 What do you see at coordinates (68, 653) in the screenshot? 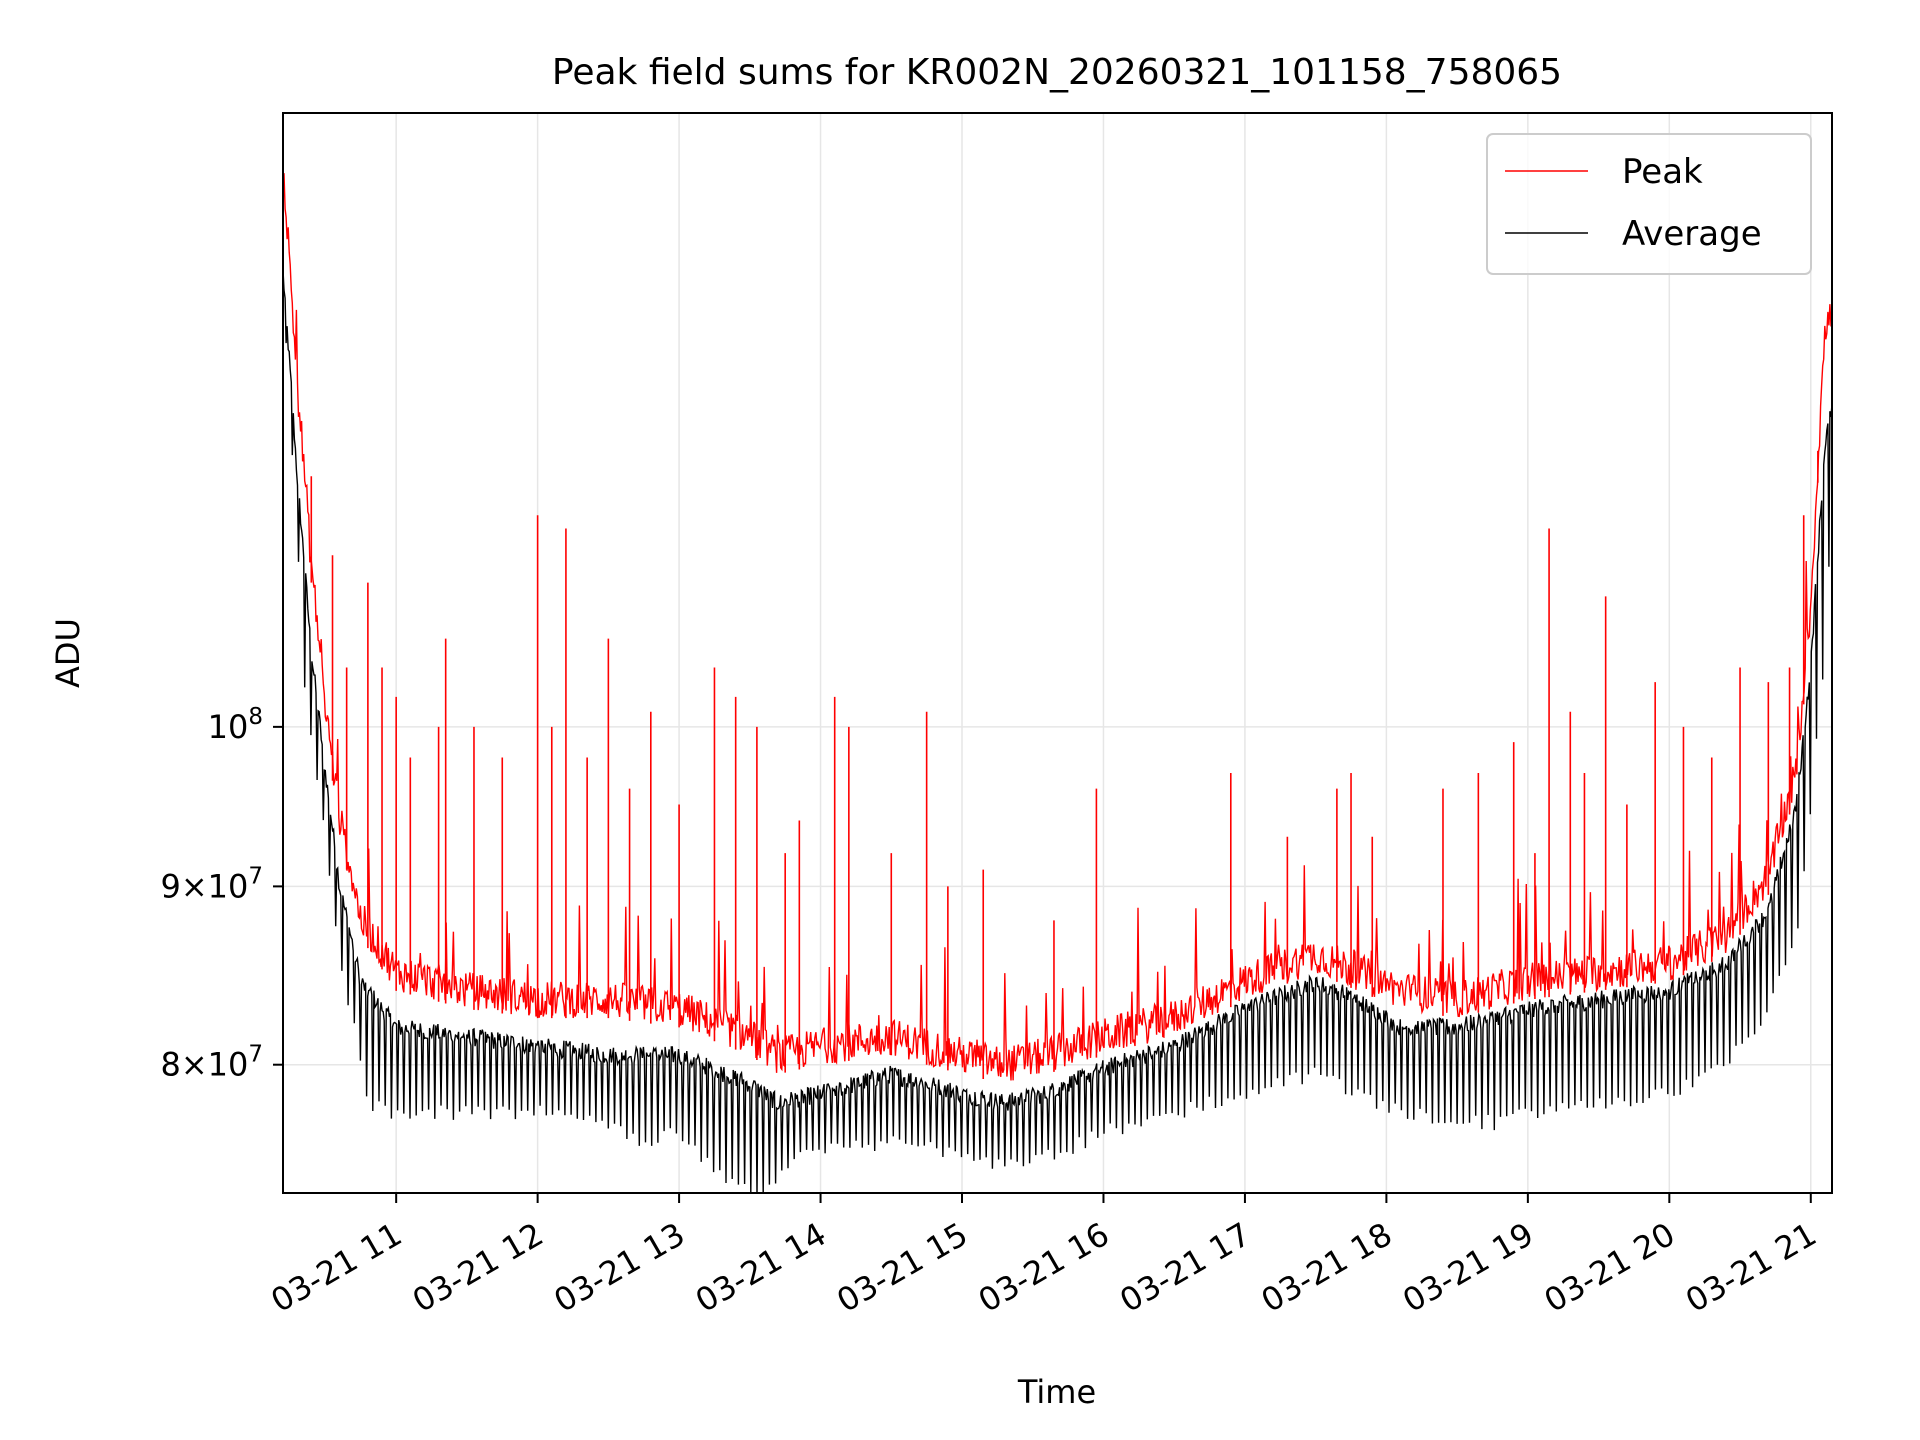
I see `y-axis-label: ADU` at bounding box center [68, 653].